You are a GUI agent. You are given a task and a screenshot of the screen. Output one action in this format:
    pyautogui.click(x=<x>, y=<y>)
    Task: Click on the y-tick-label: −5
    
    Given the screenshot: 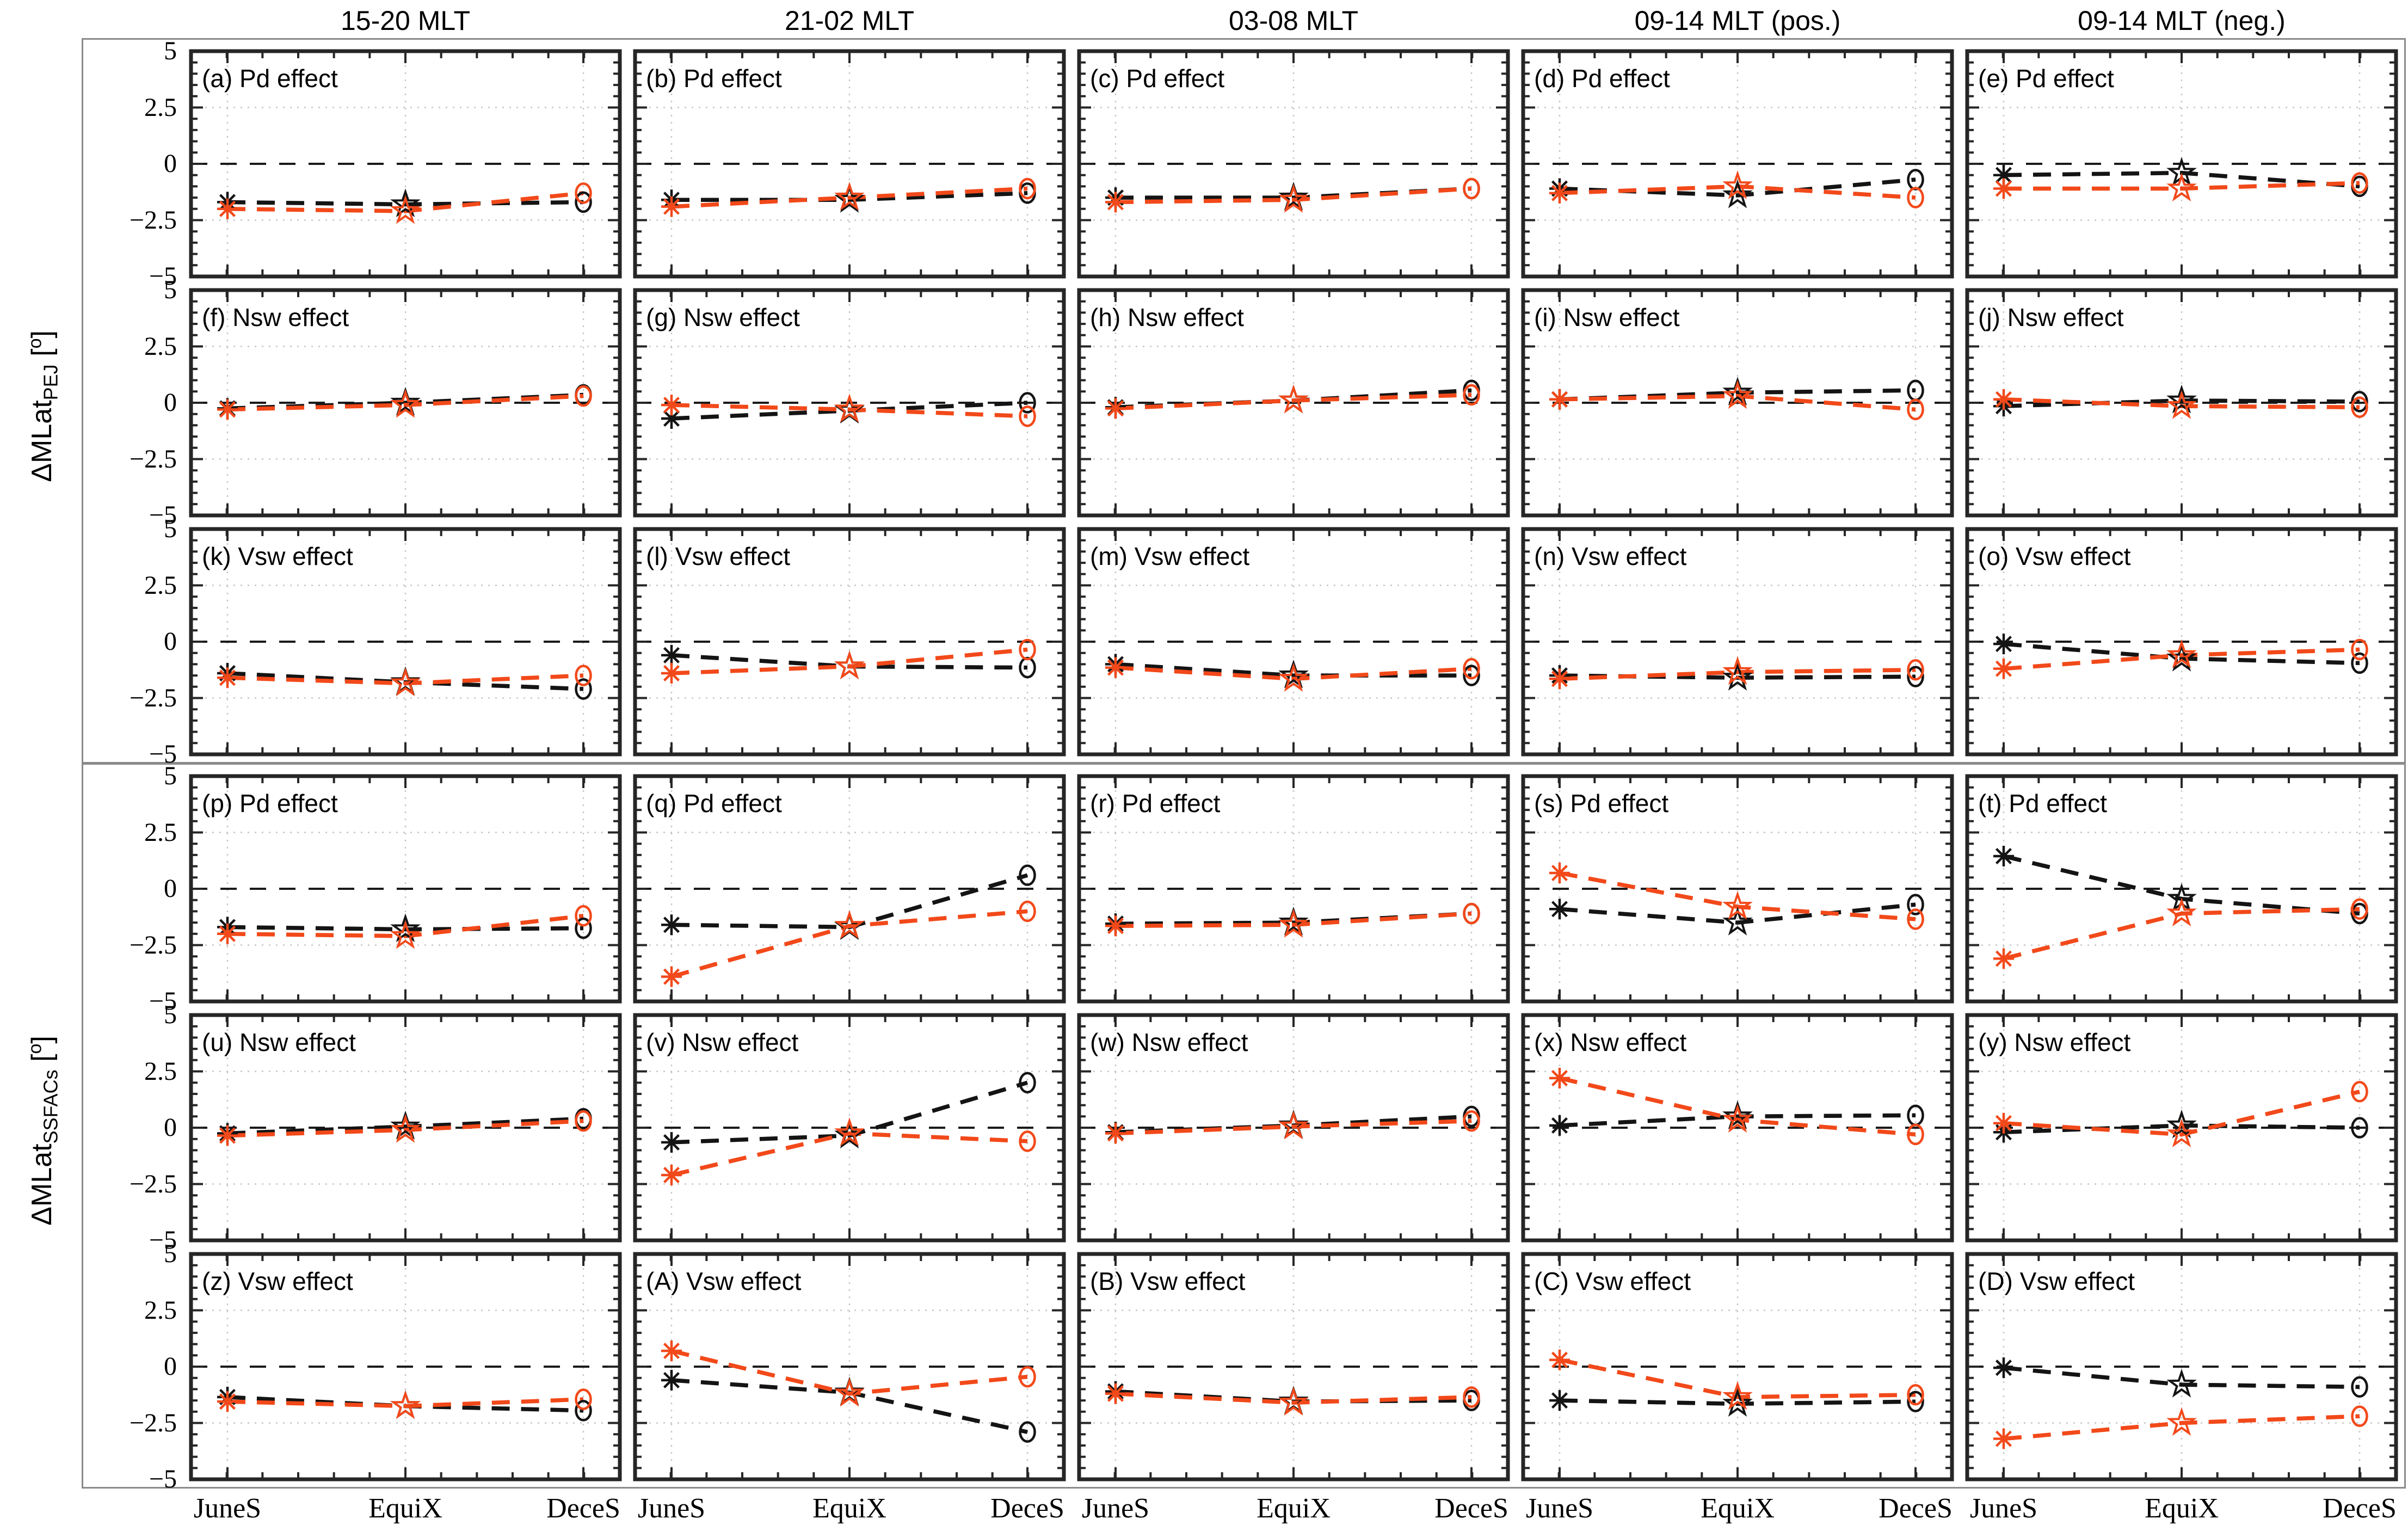 What is the action you would take?
    pyautogui.click(x=163, y=1479)
    